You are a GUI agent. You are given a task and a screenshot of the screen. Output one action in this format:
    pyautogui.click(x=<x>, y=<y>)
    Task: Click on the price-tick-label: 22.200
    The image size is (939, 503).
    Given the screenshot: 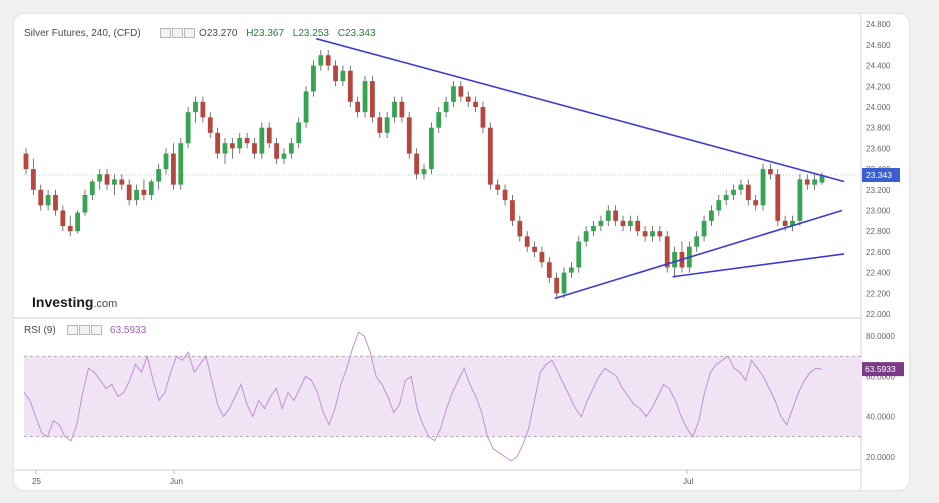 What is the action you would take?
    pyautogui.click(x=878, y=293)
    